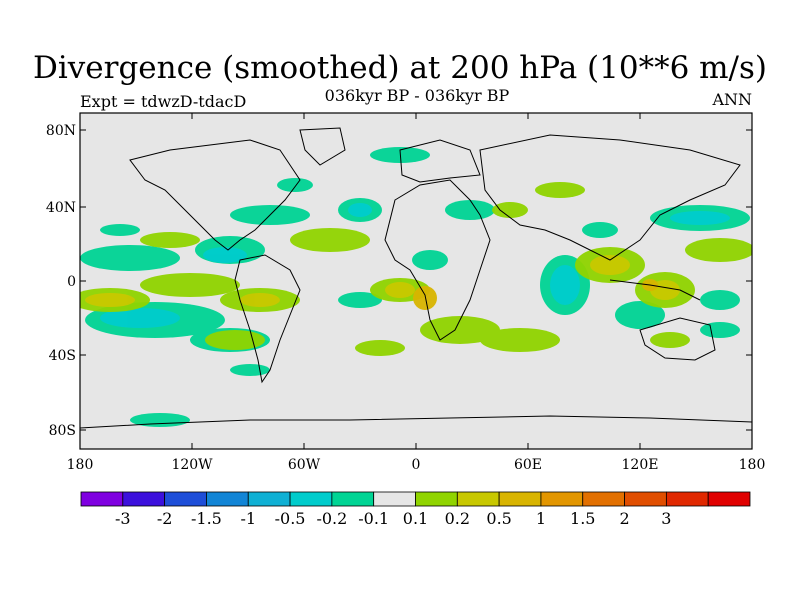 The width and height of the screenshot is (800, 600). Describe the element at coordinates (71, 282) in the screenshot. I see `lat-tick-label: 0` at that location.